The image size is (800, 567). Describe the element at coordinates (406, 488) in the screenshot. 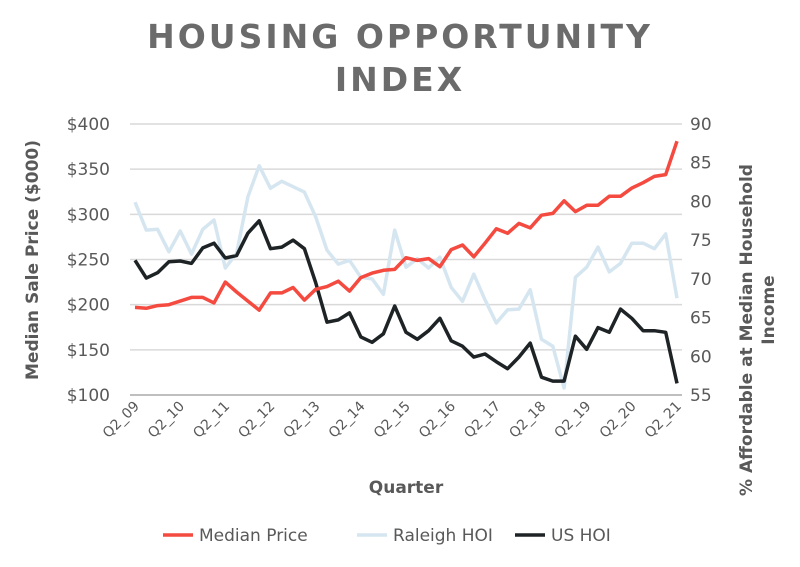

I see `x-axis-label: Quarter` at that location.